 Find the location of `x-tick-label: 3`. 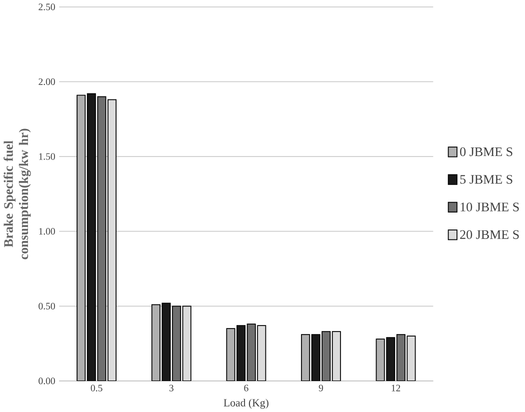

x-tick-label: 3 is located at coordinates (171, 388).